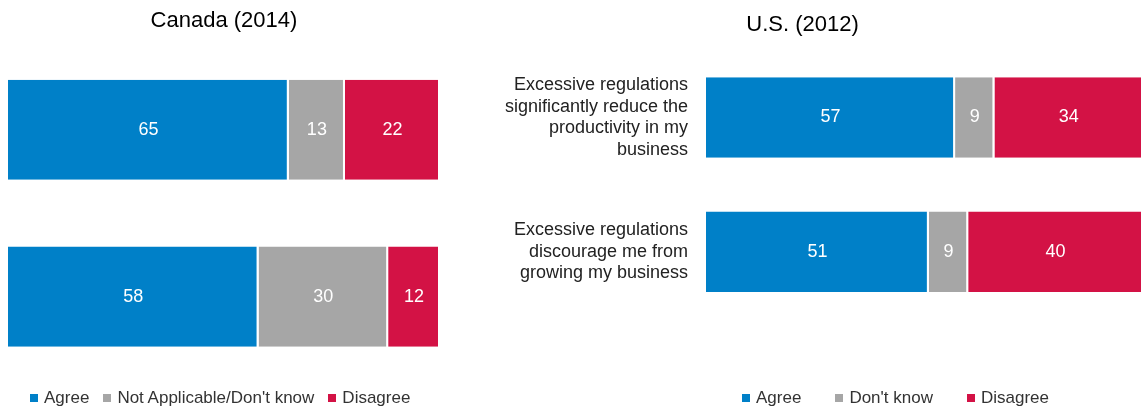  I want to click on data-label: 22, so click(392, 128).